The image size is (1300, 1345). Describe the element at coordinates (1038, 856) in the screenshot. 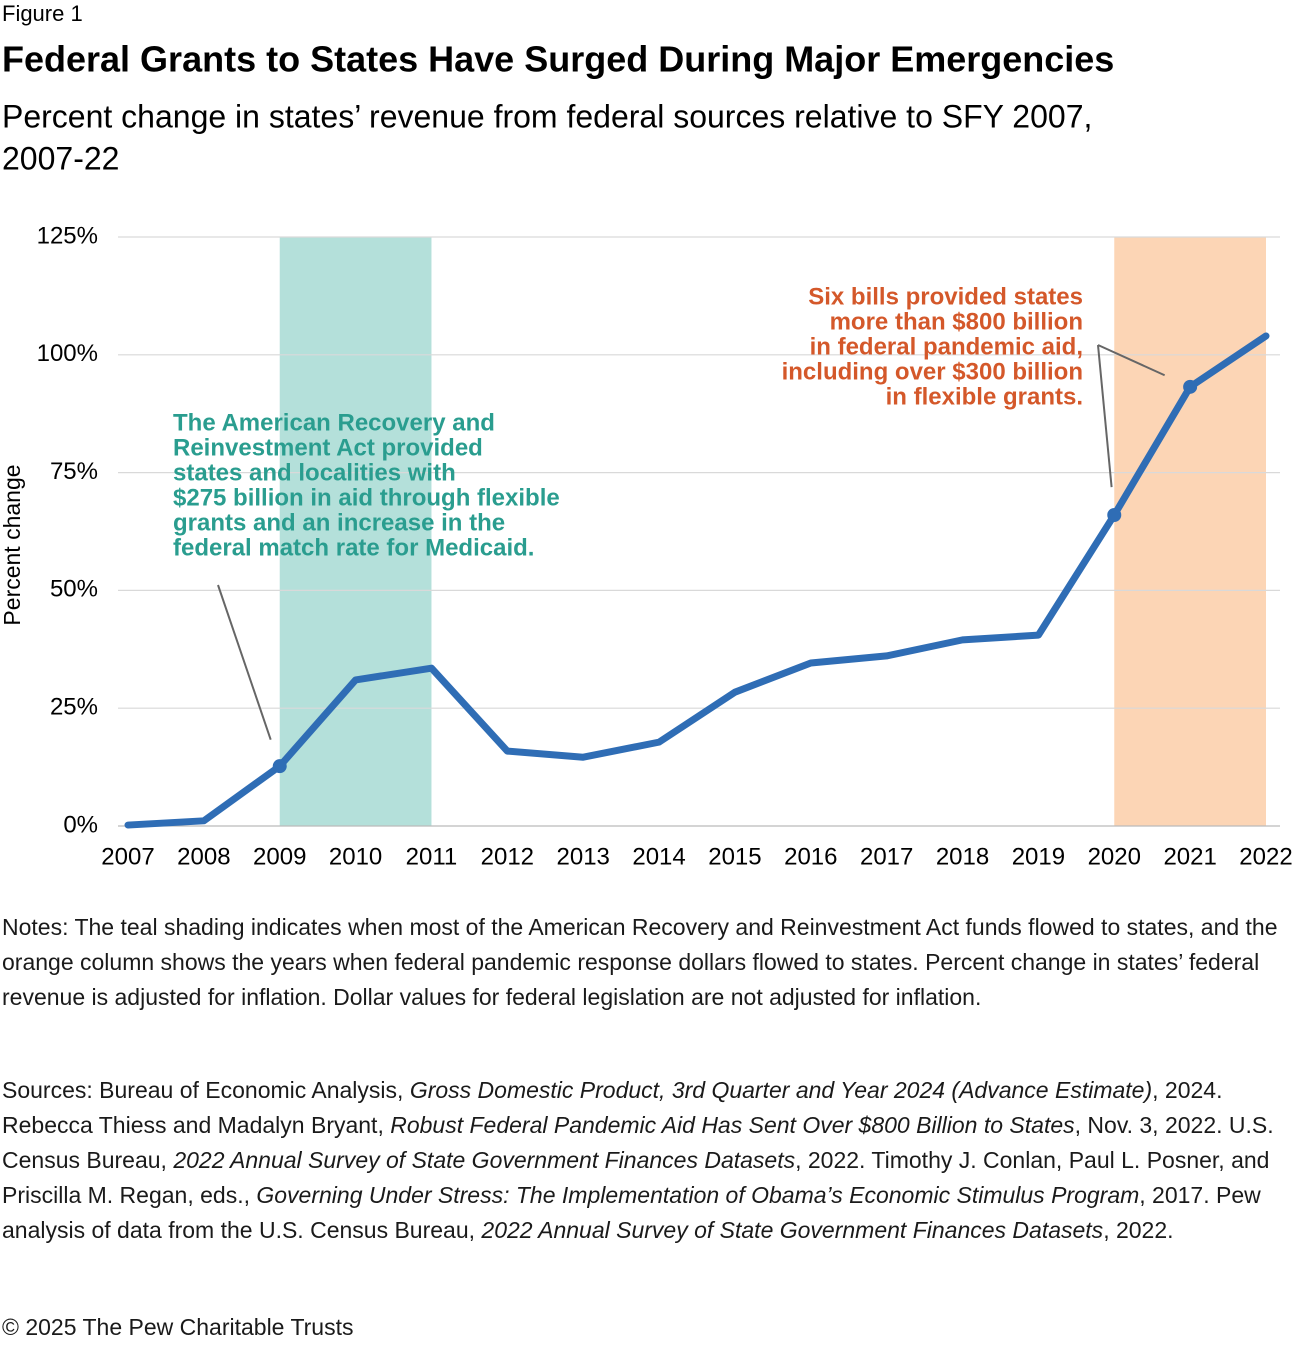

I see `x-tick-label: 2019` at that location.